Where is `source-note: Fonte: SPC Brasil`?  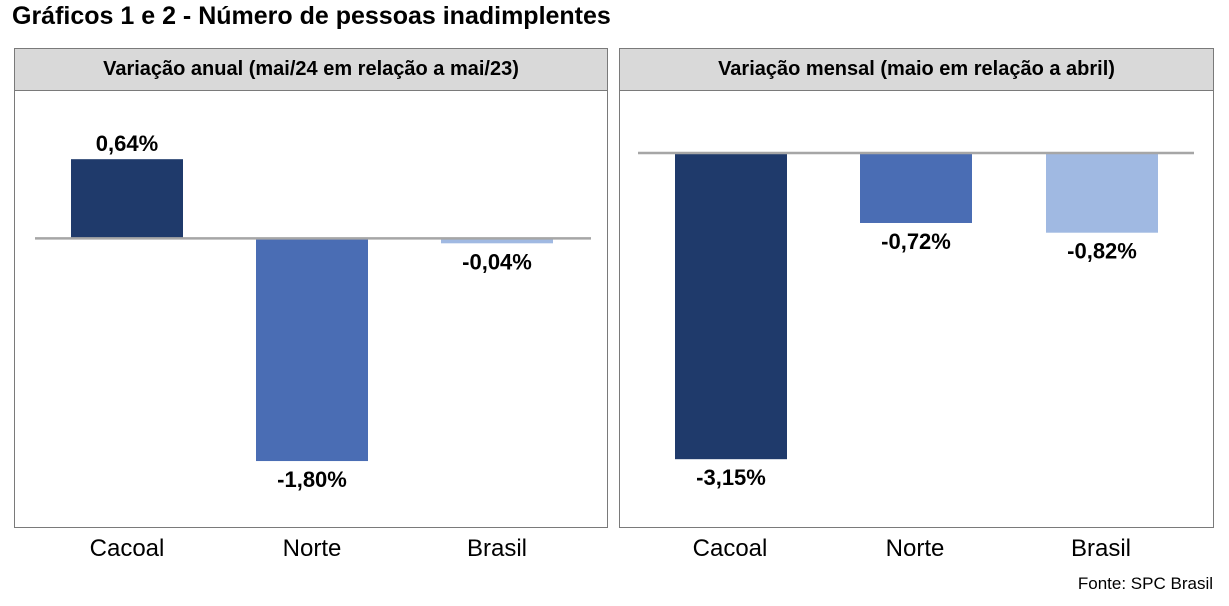
source-note: Fonte: SPC Brasil is located at coordinates (1145, 583).